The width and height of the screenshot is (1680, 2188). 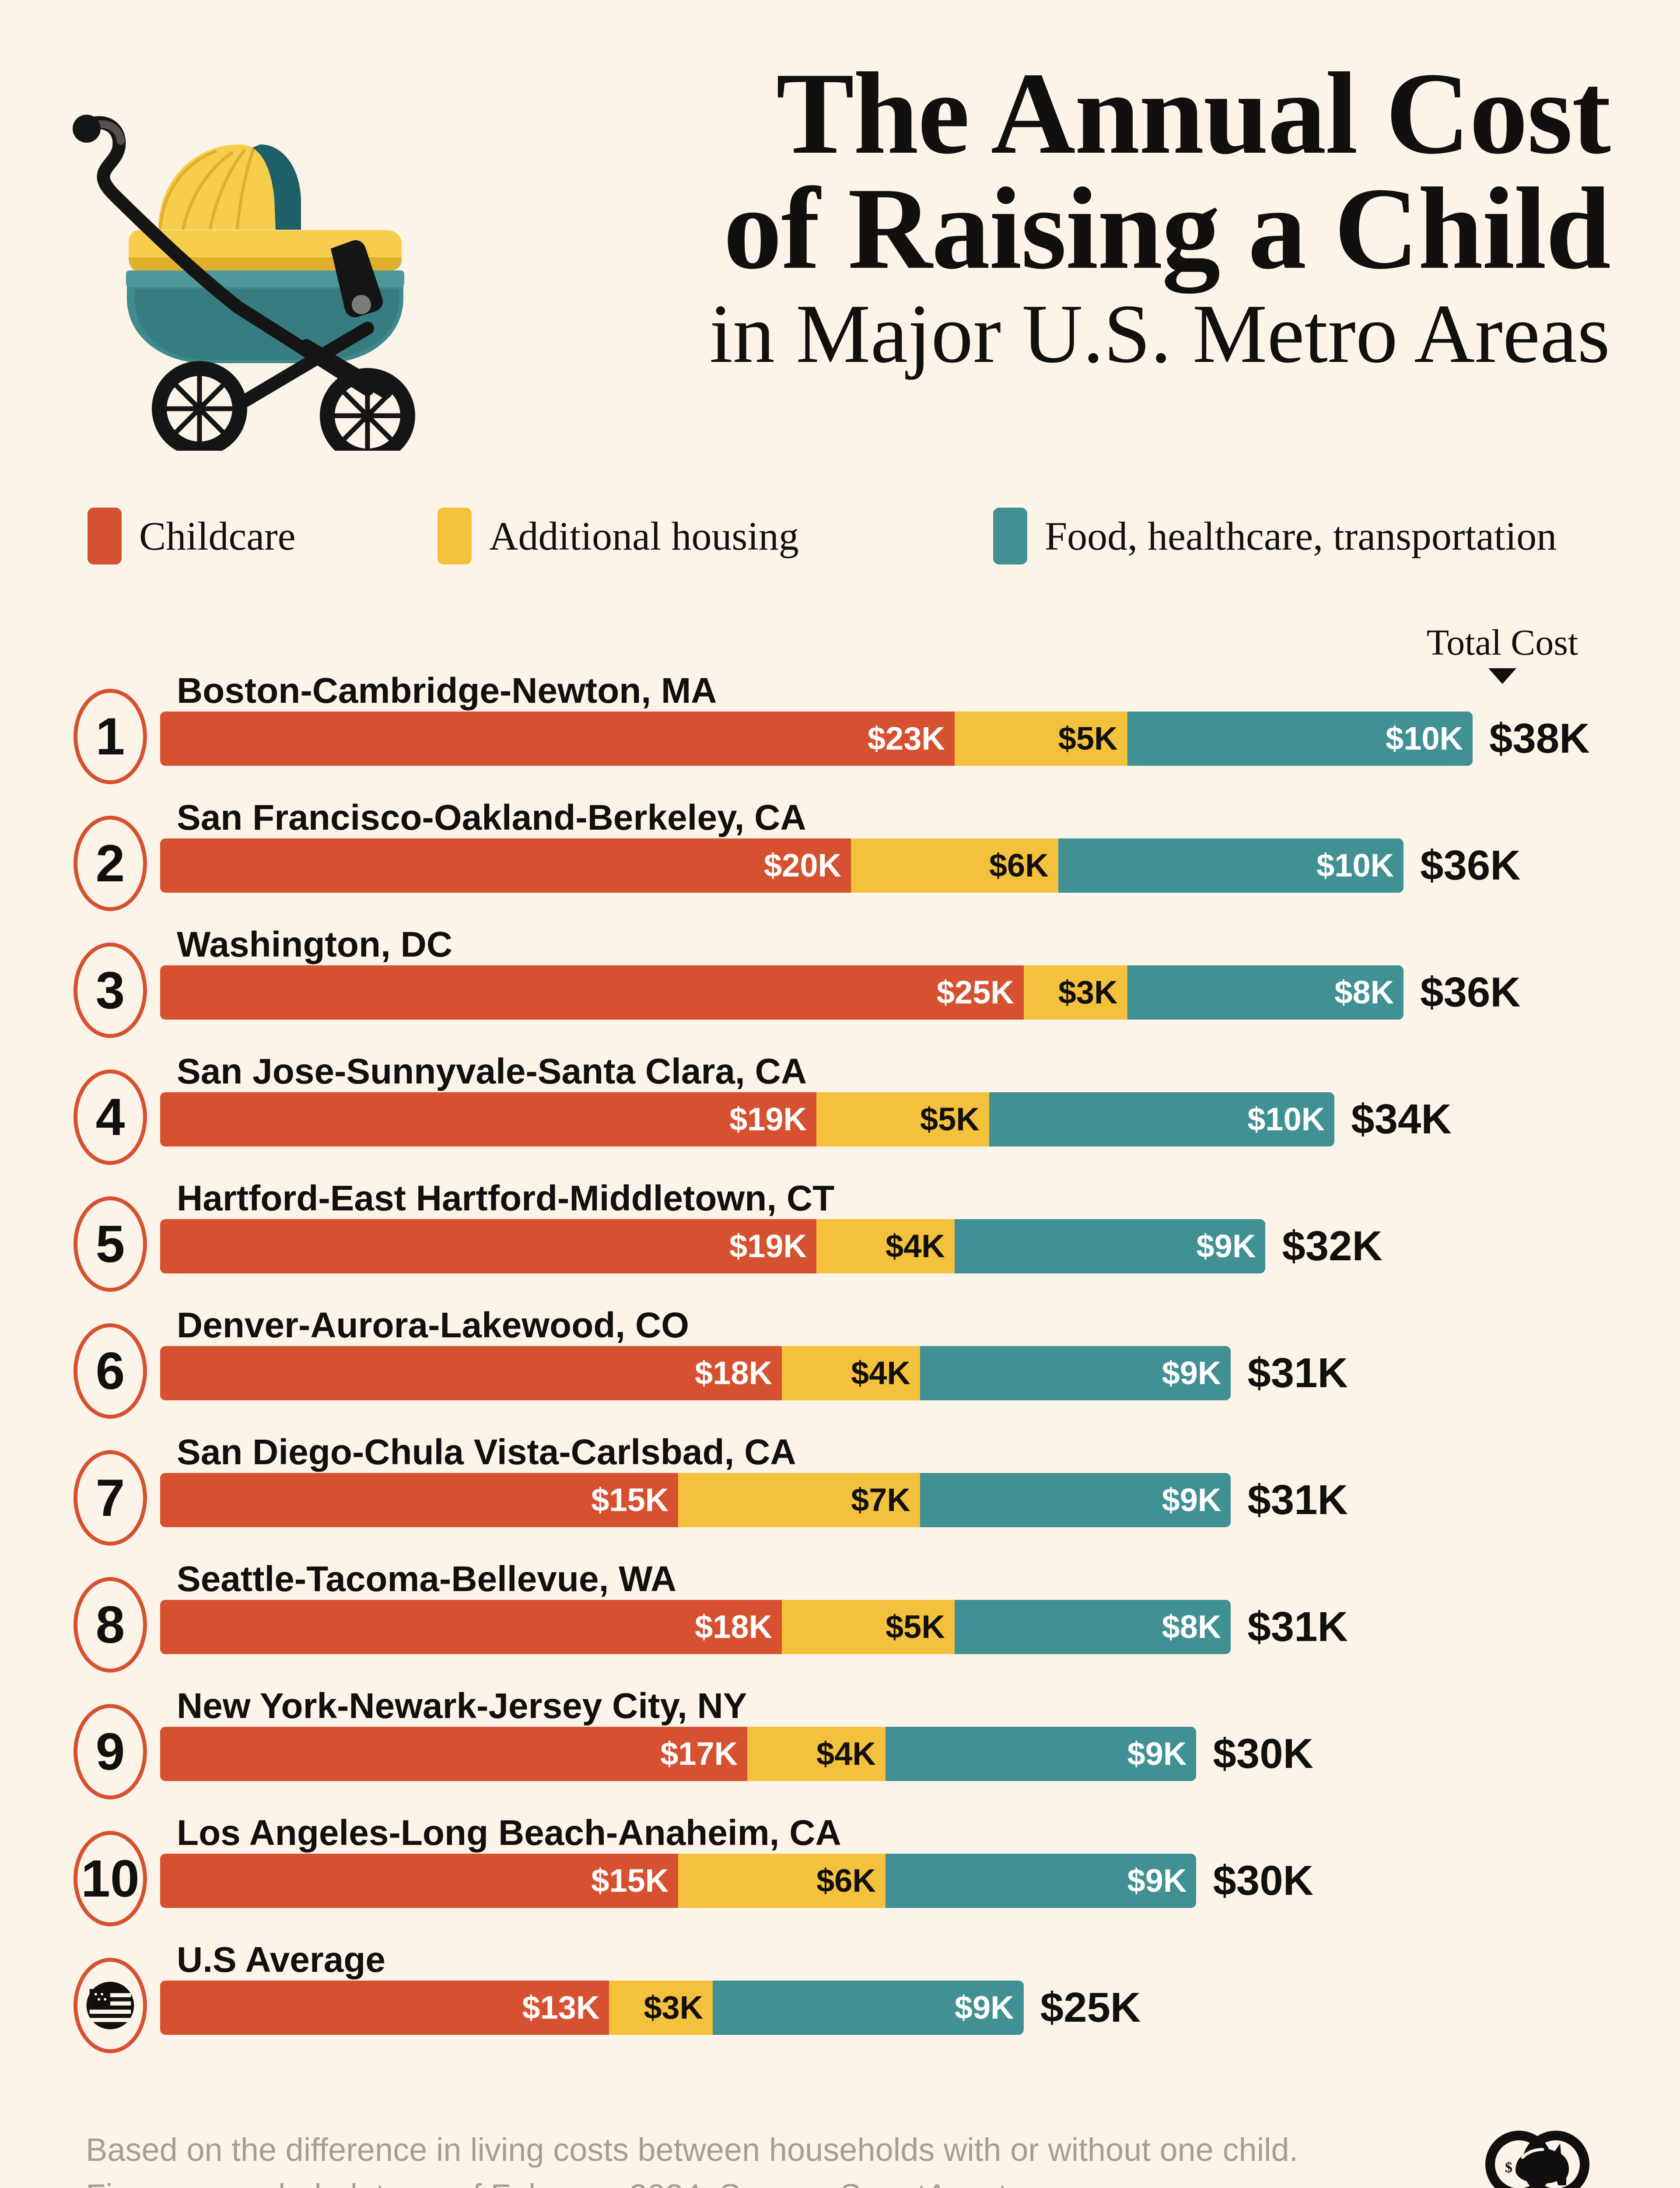 What do you see at coordinates (661, 2008) in the screenshot?
I see `bar-segment-housing: $3K` at bounding box center [661, 2008].